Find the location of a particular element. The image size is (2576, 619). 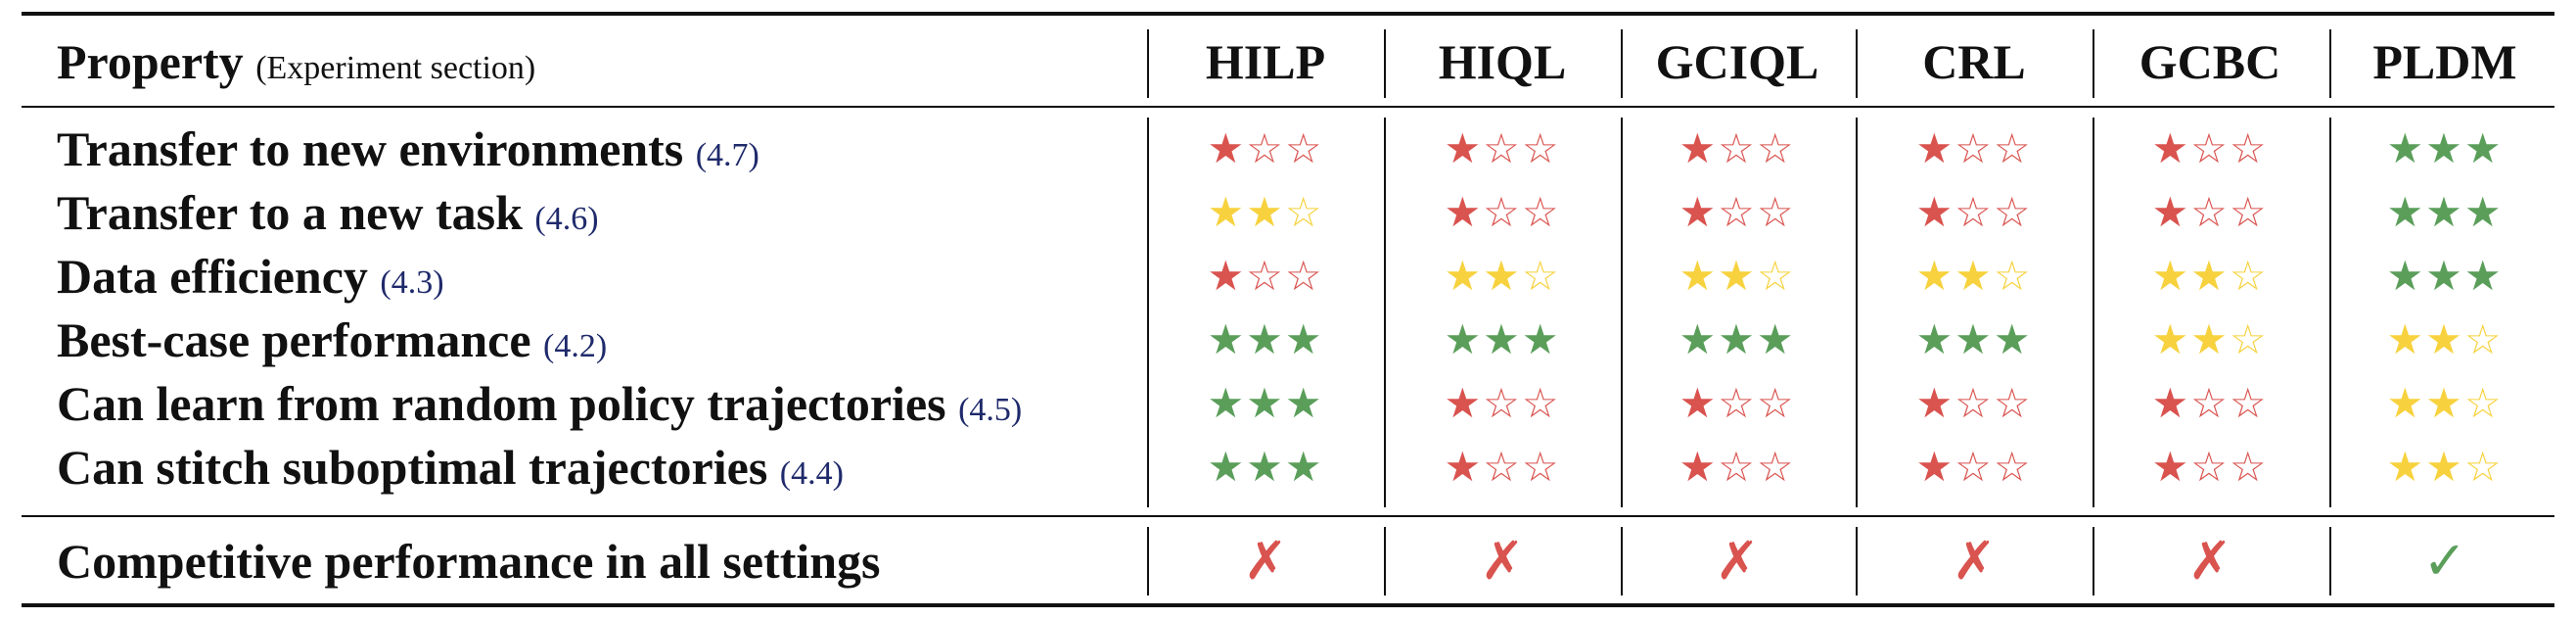

row-section-ref: (4.5) is located at coordinates (990, 410).